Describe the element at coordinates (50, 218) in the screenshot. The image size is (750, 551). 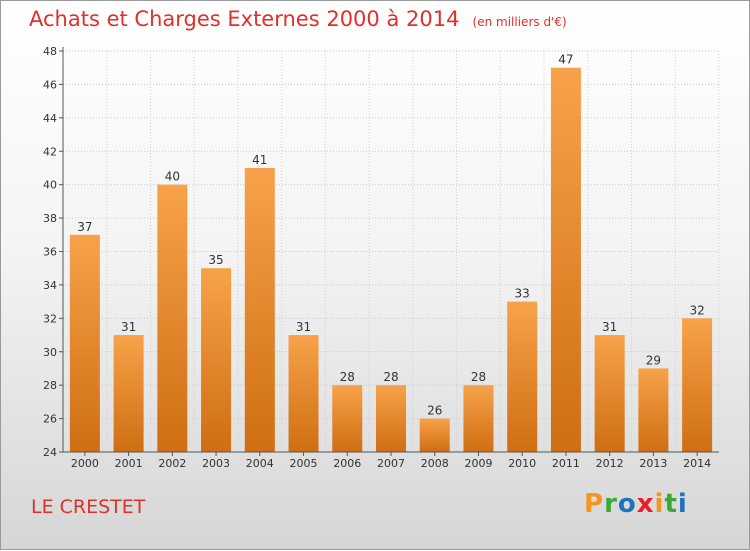
I see `y-tick-label: 38` at that location.